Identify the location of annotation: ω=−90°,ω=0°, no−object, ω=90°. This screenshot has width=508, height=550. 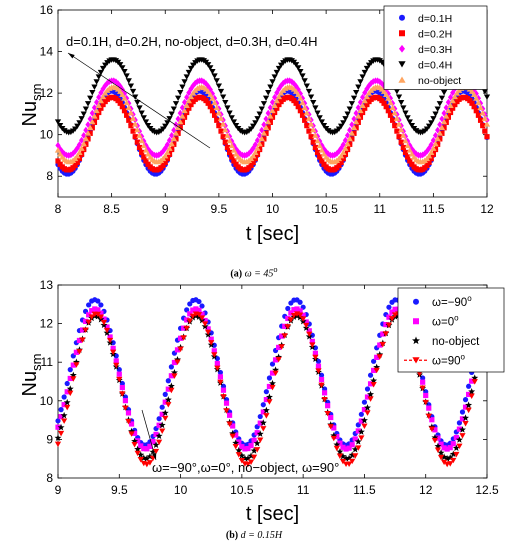
(240, 442).